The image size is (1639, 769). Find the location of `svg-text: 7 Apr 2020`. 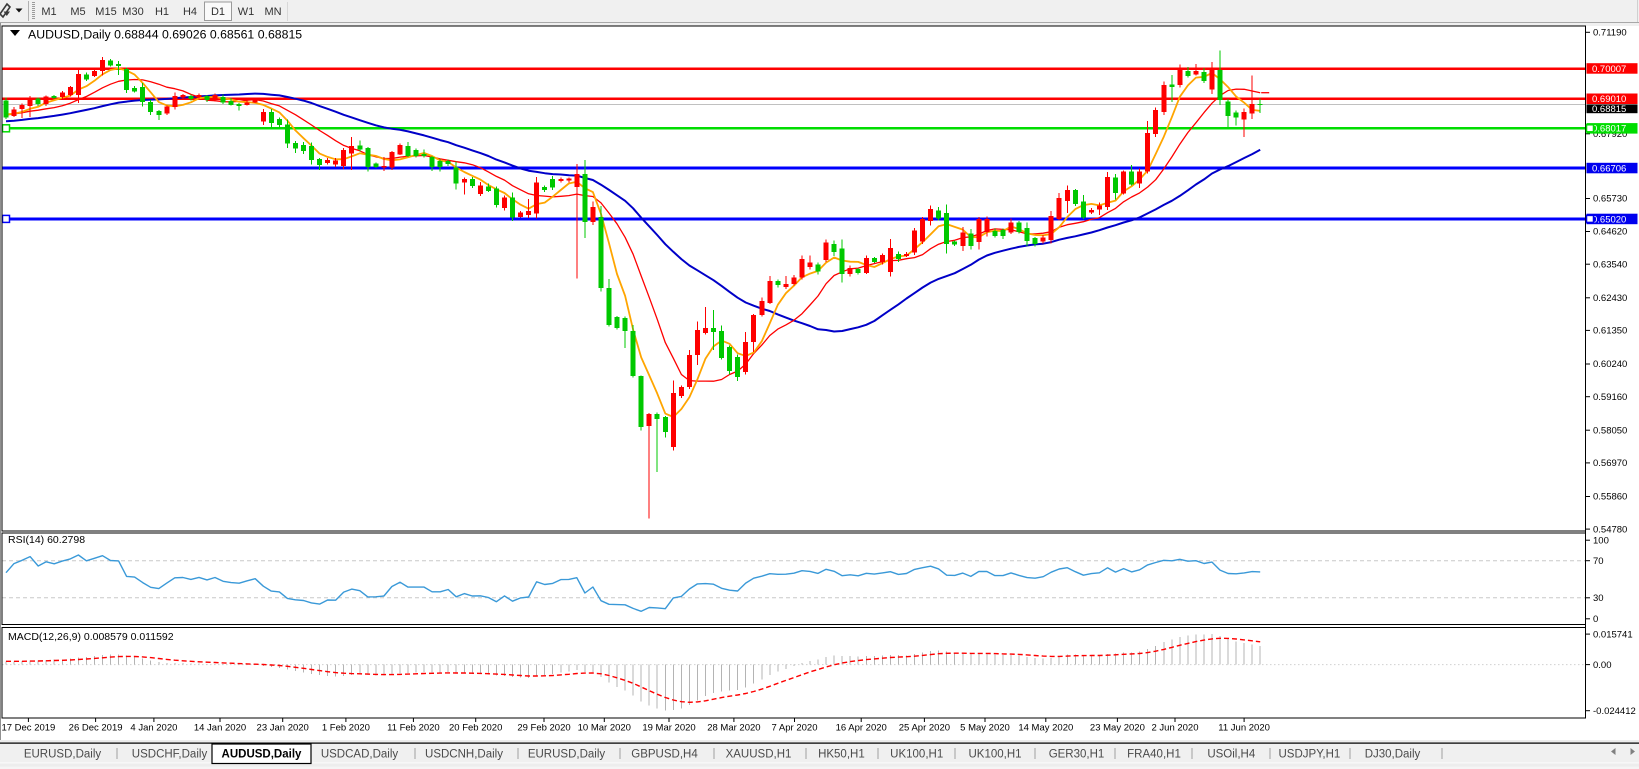

svg-text: 7 Apr 2020 is located at coordinates (795, 728).